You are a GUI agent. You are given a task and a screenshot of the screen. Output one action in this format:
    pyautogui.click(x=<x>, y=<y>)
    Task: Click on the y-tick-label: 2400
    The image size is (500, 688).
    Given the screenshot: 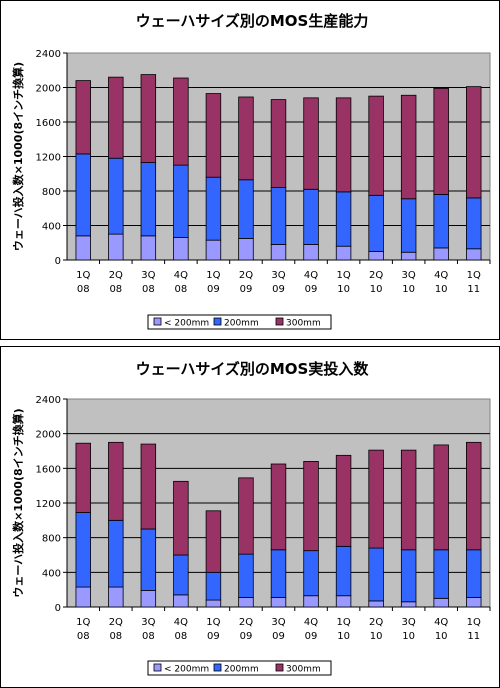 What is the action you would take?
    pyautogui.click(x=48, y=54)
    